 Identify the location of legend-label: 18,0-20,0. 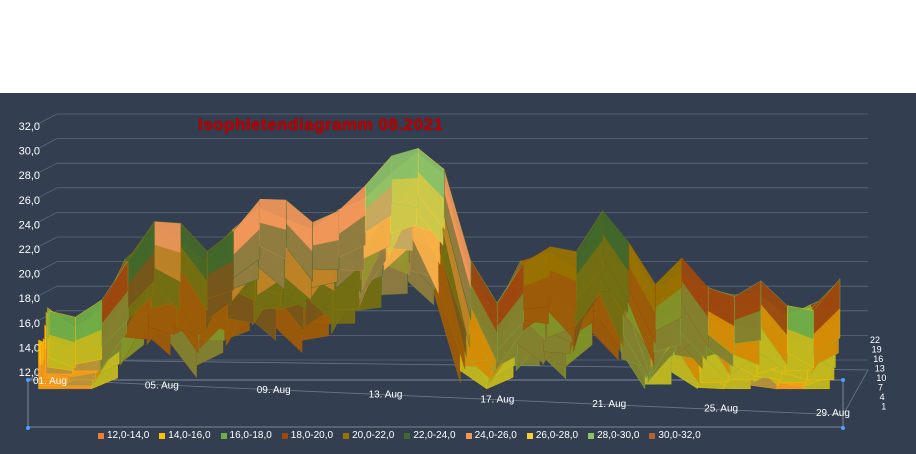
(312, 435).